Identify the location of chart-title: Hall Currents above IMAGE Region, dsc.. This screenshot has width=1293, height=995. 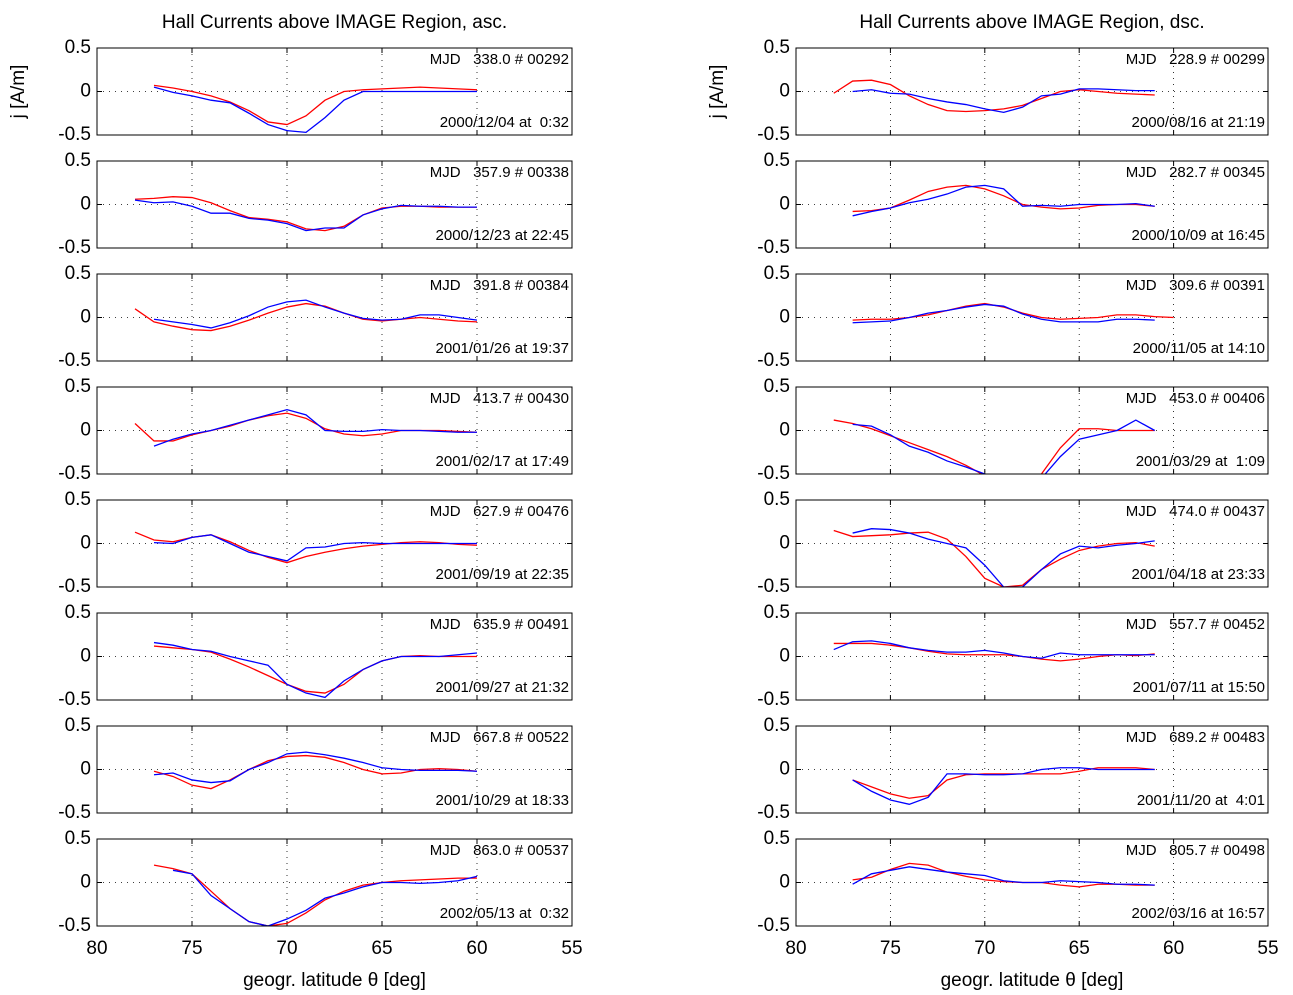
(1031, 22).